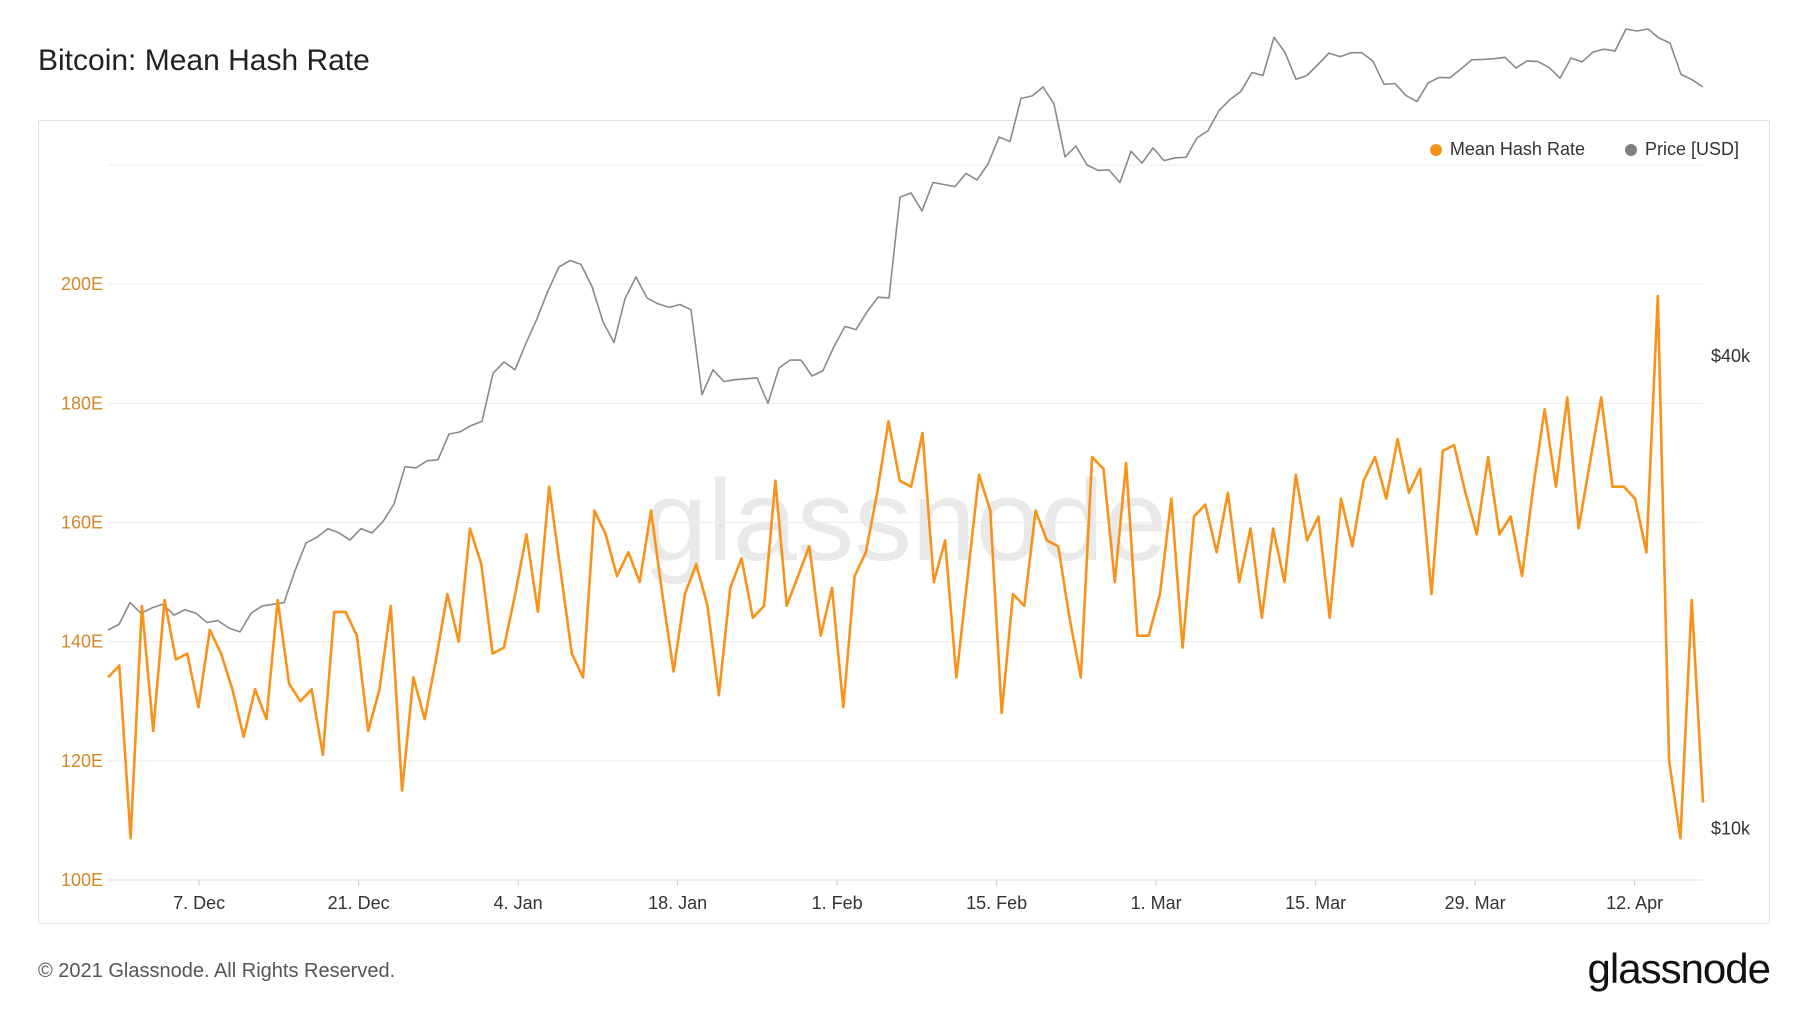 The height and width of the screenshot is (1013, 1800). Describe the element at coordinates (82, 403) in the screenshot. I see `y-left-tick-label: 180E` at that location.